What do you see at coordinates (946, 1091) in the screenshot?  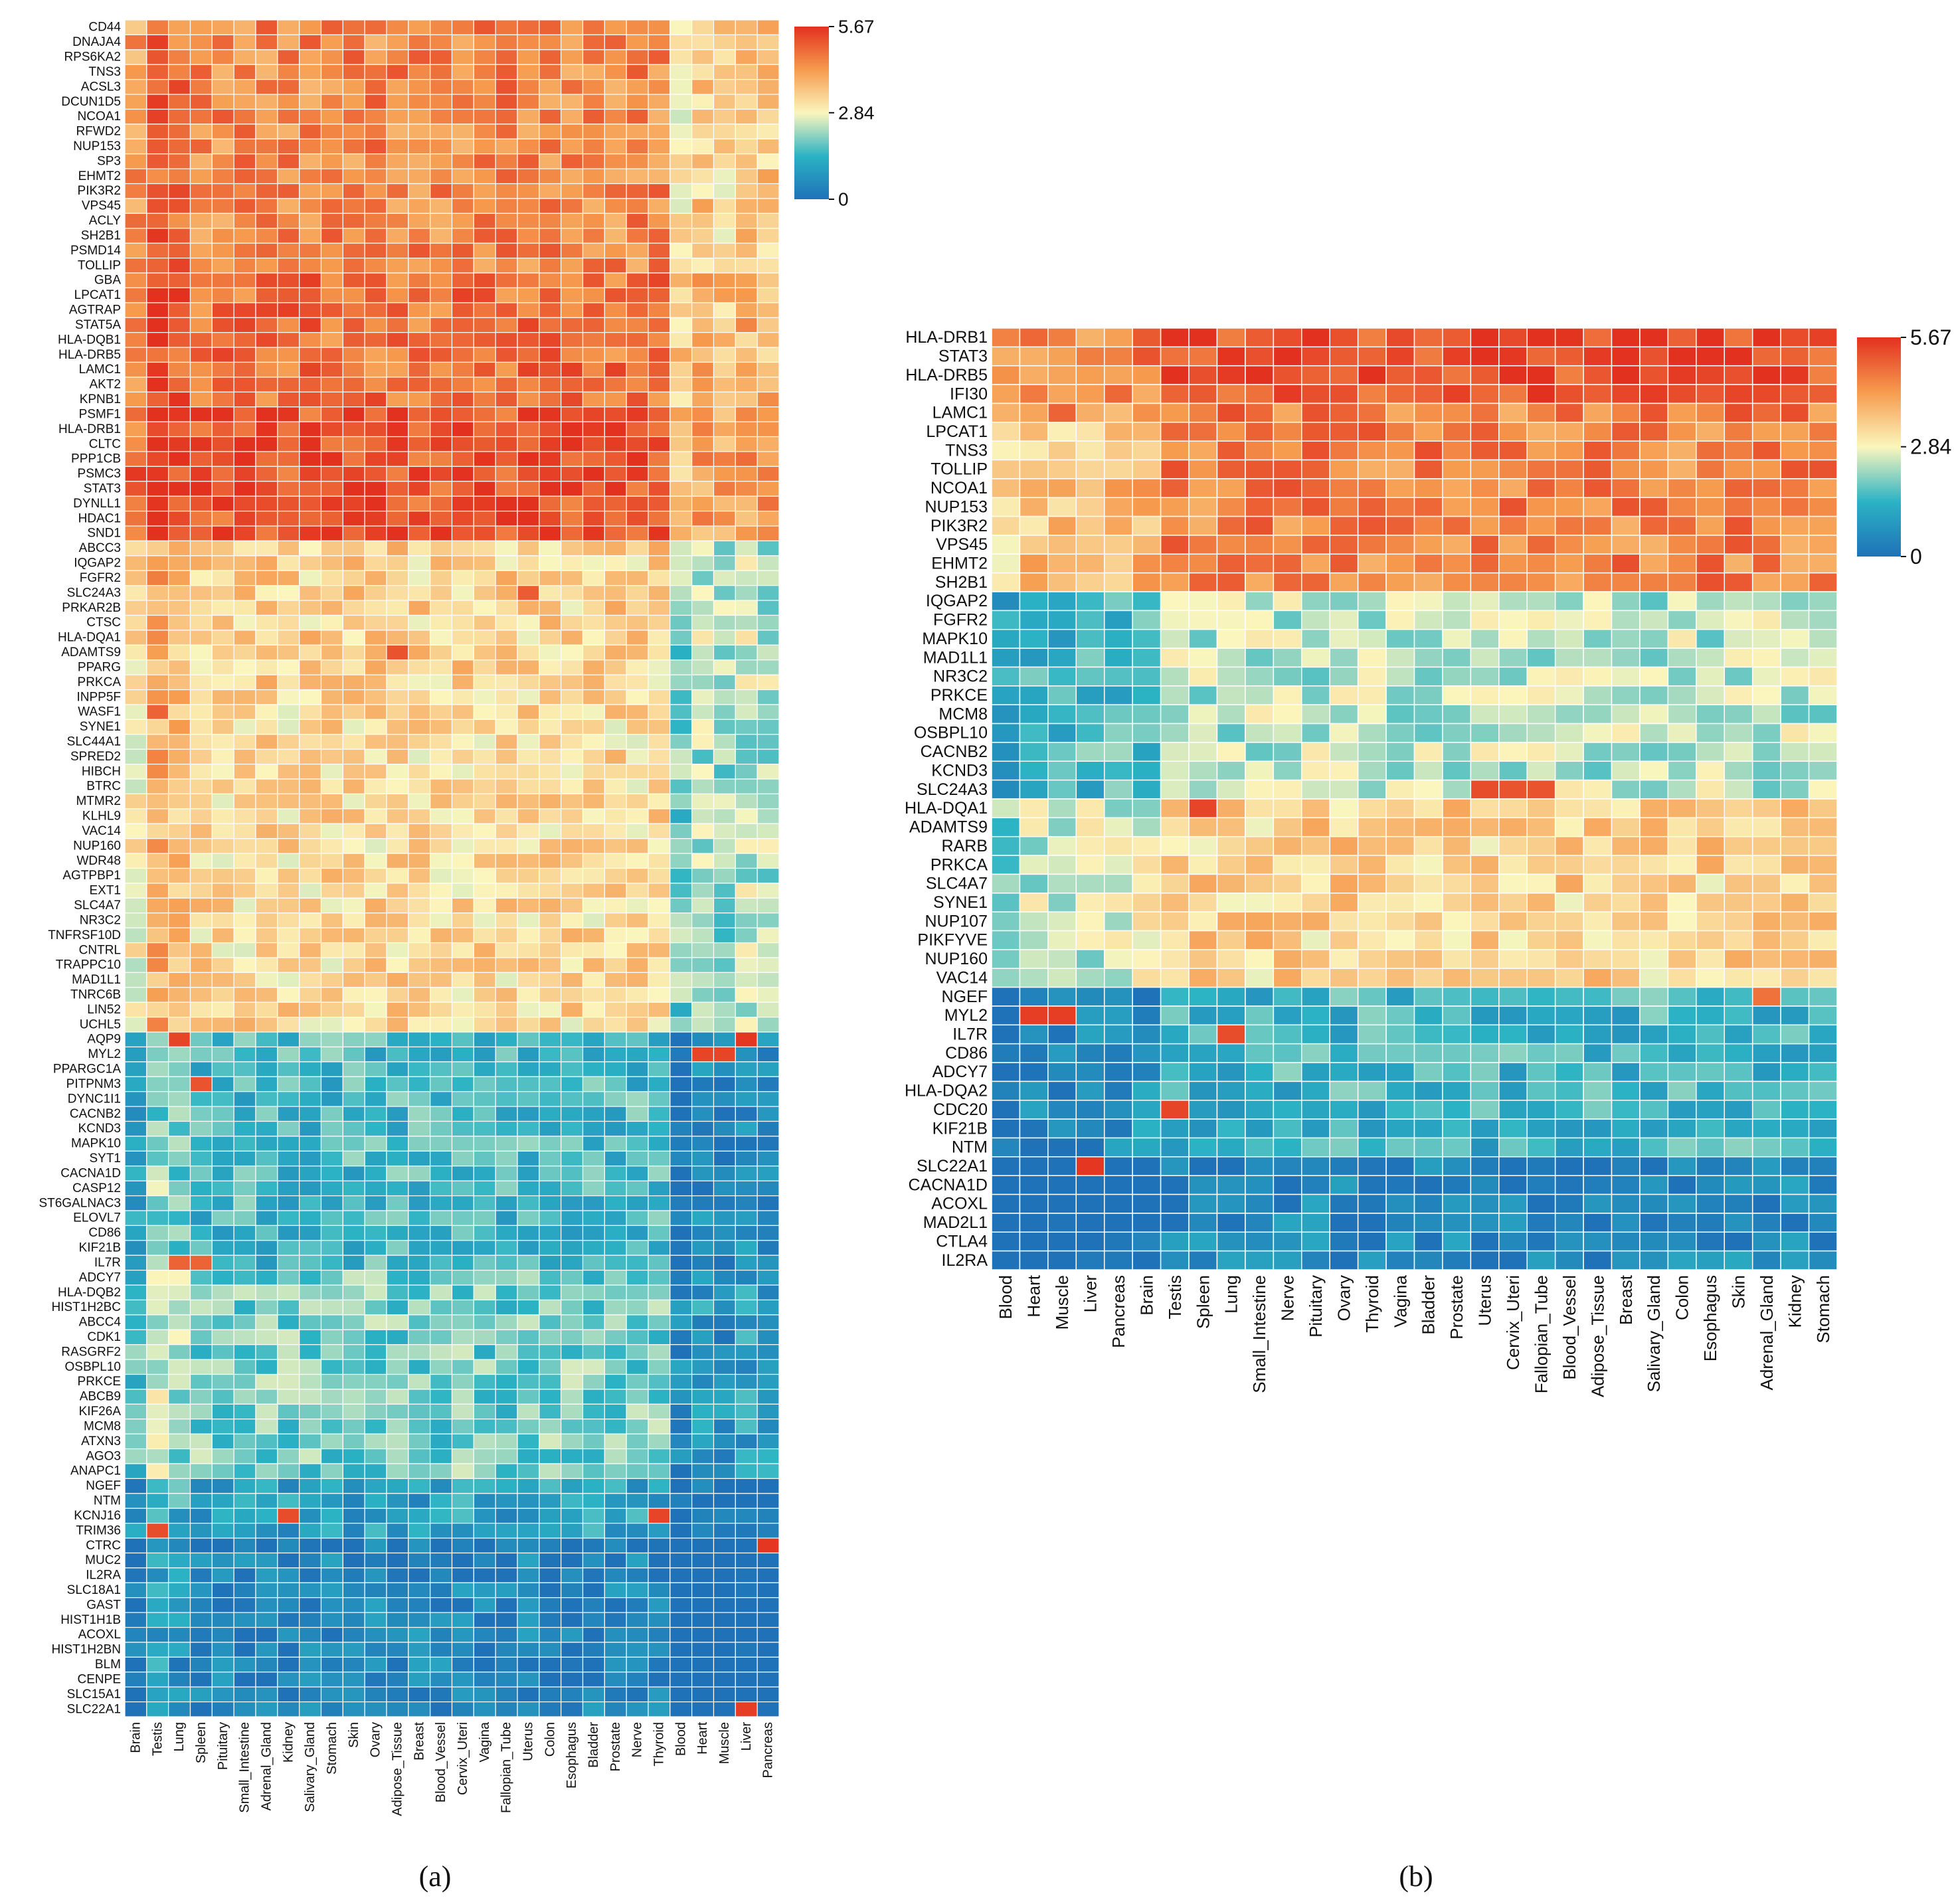 I see `row-label: HLA-DQA2` at bounding box center [946, 1091].